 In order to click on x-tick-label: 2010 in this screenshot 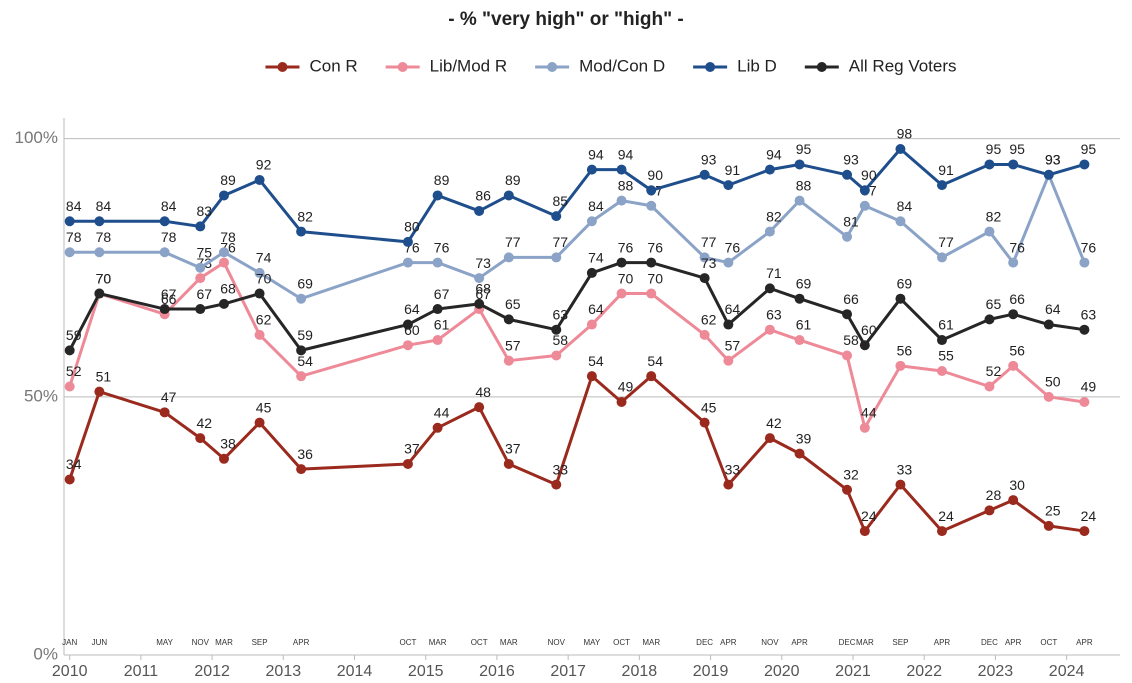, I will do `click(70, 671)`.